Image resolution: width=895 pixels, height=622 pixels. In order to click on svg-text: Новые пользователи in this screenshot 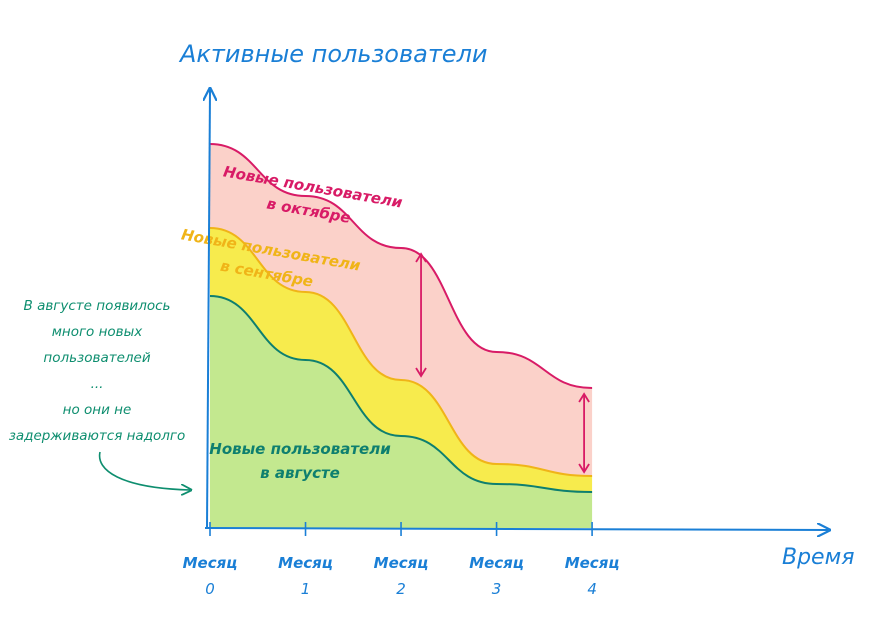, I will do `click(300, 449)`.